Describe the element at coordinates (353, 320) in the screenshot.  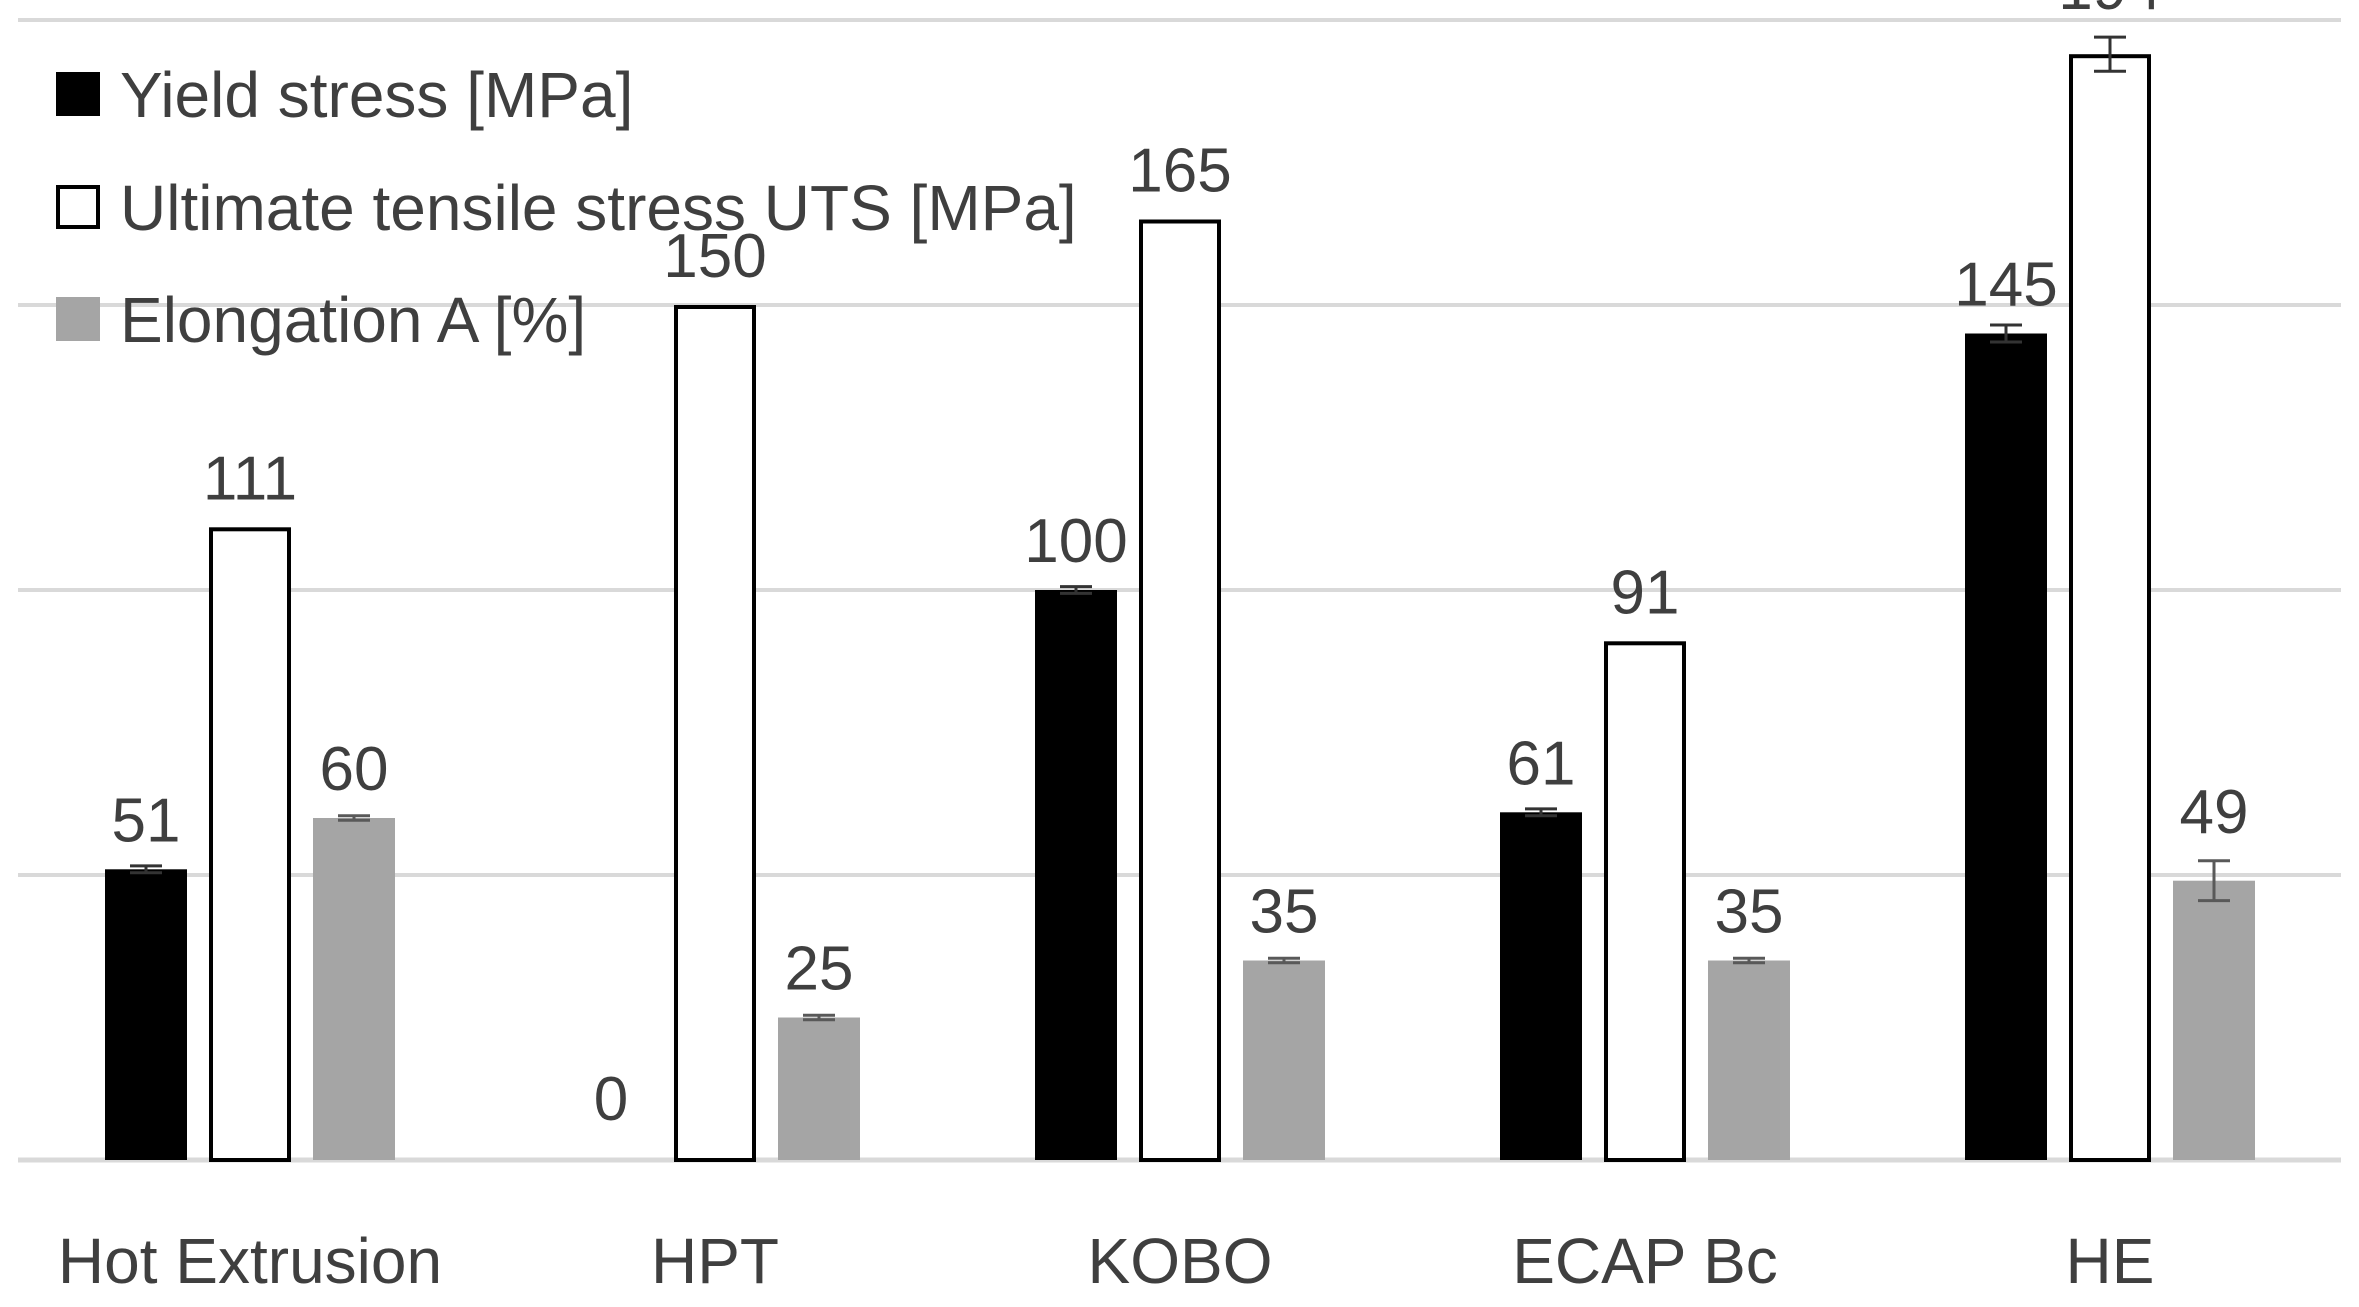
I see `legend-label: Elongation A [%]` at that location.